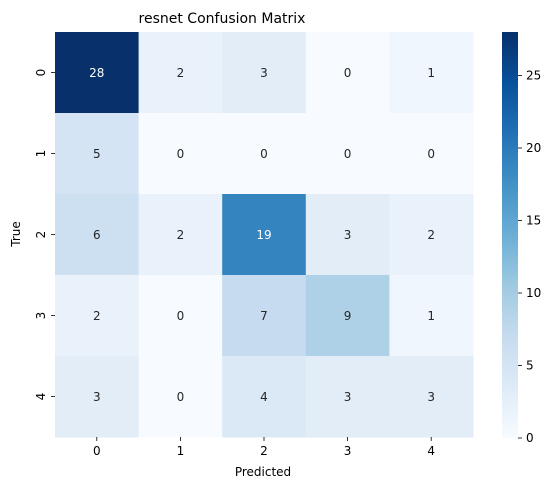 The height and width of the screenshot is (495, 558). I want to click on y-tick-label: 1, so click(41, 154).